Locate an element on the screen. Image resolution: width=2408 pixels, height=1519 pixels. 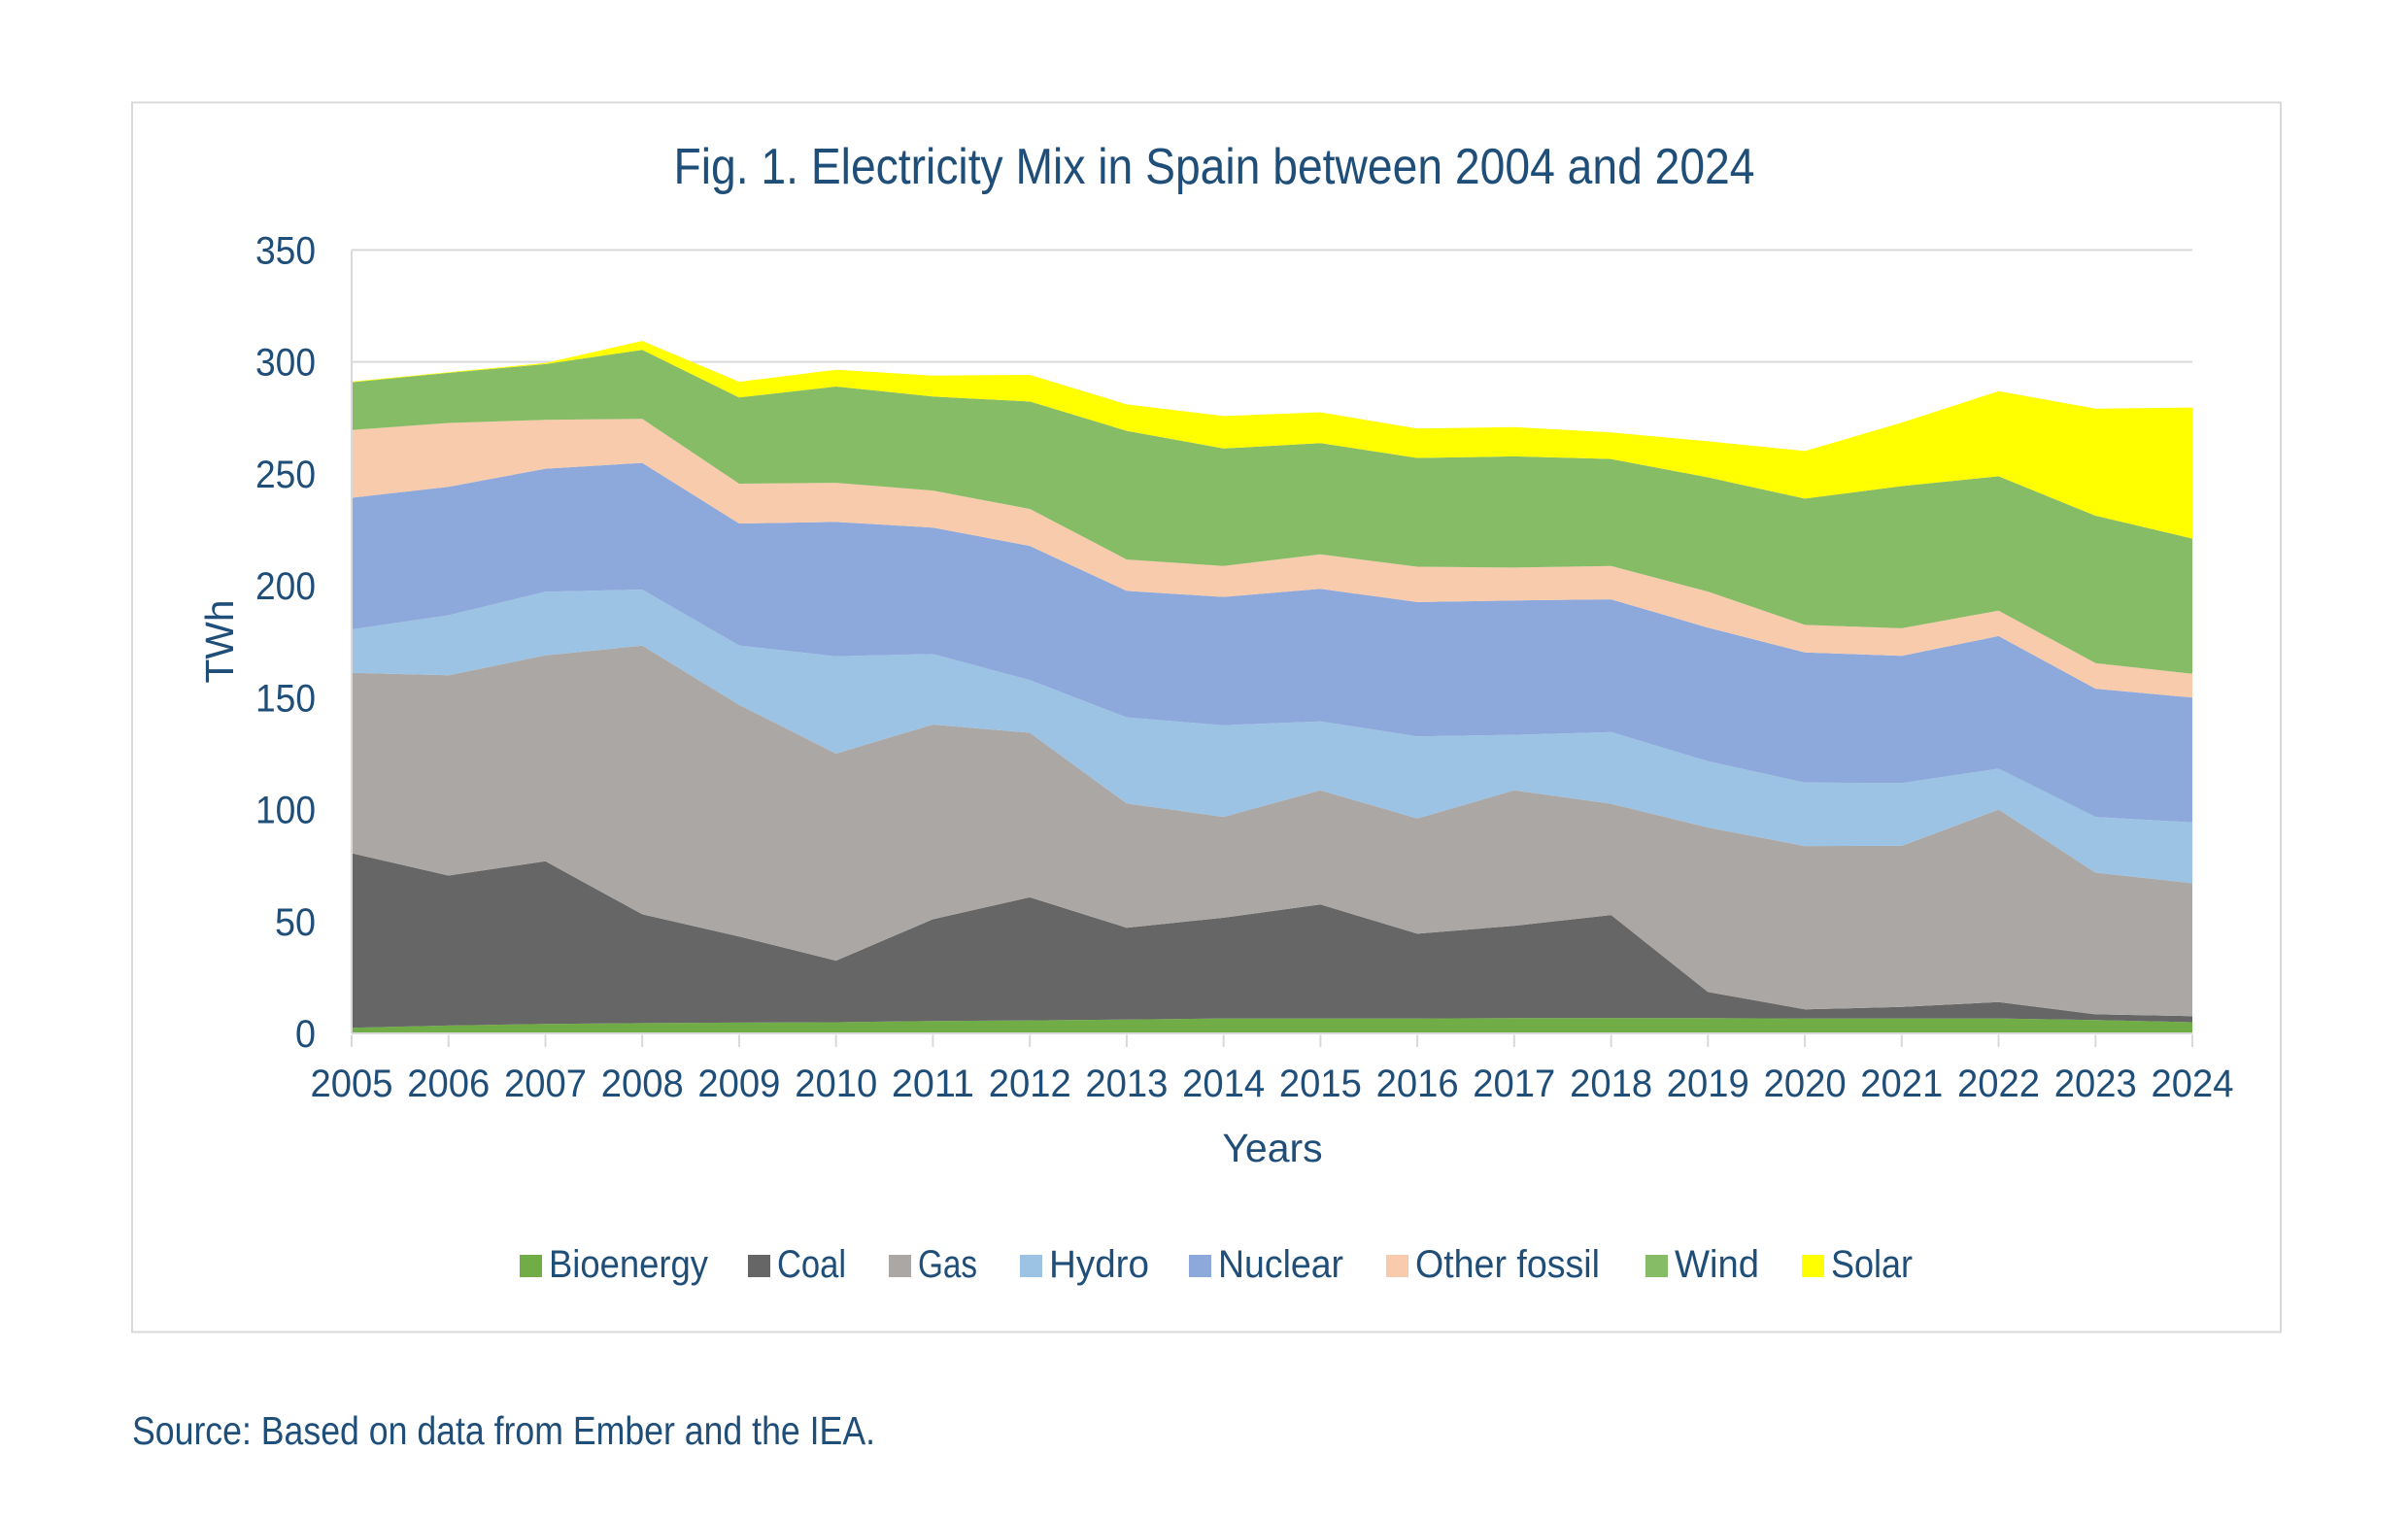
svg-text: 2013 is located at coordinates (1126, 1084).